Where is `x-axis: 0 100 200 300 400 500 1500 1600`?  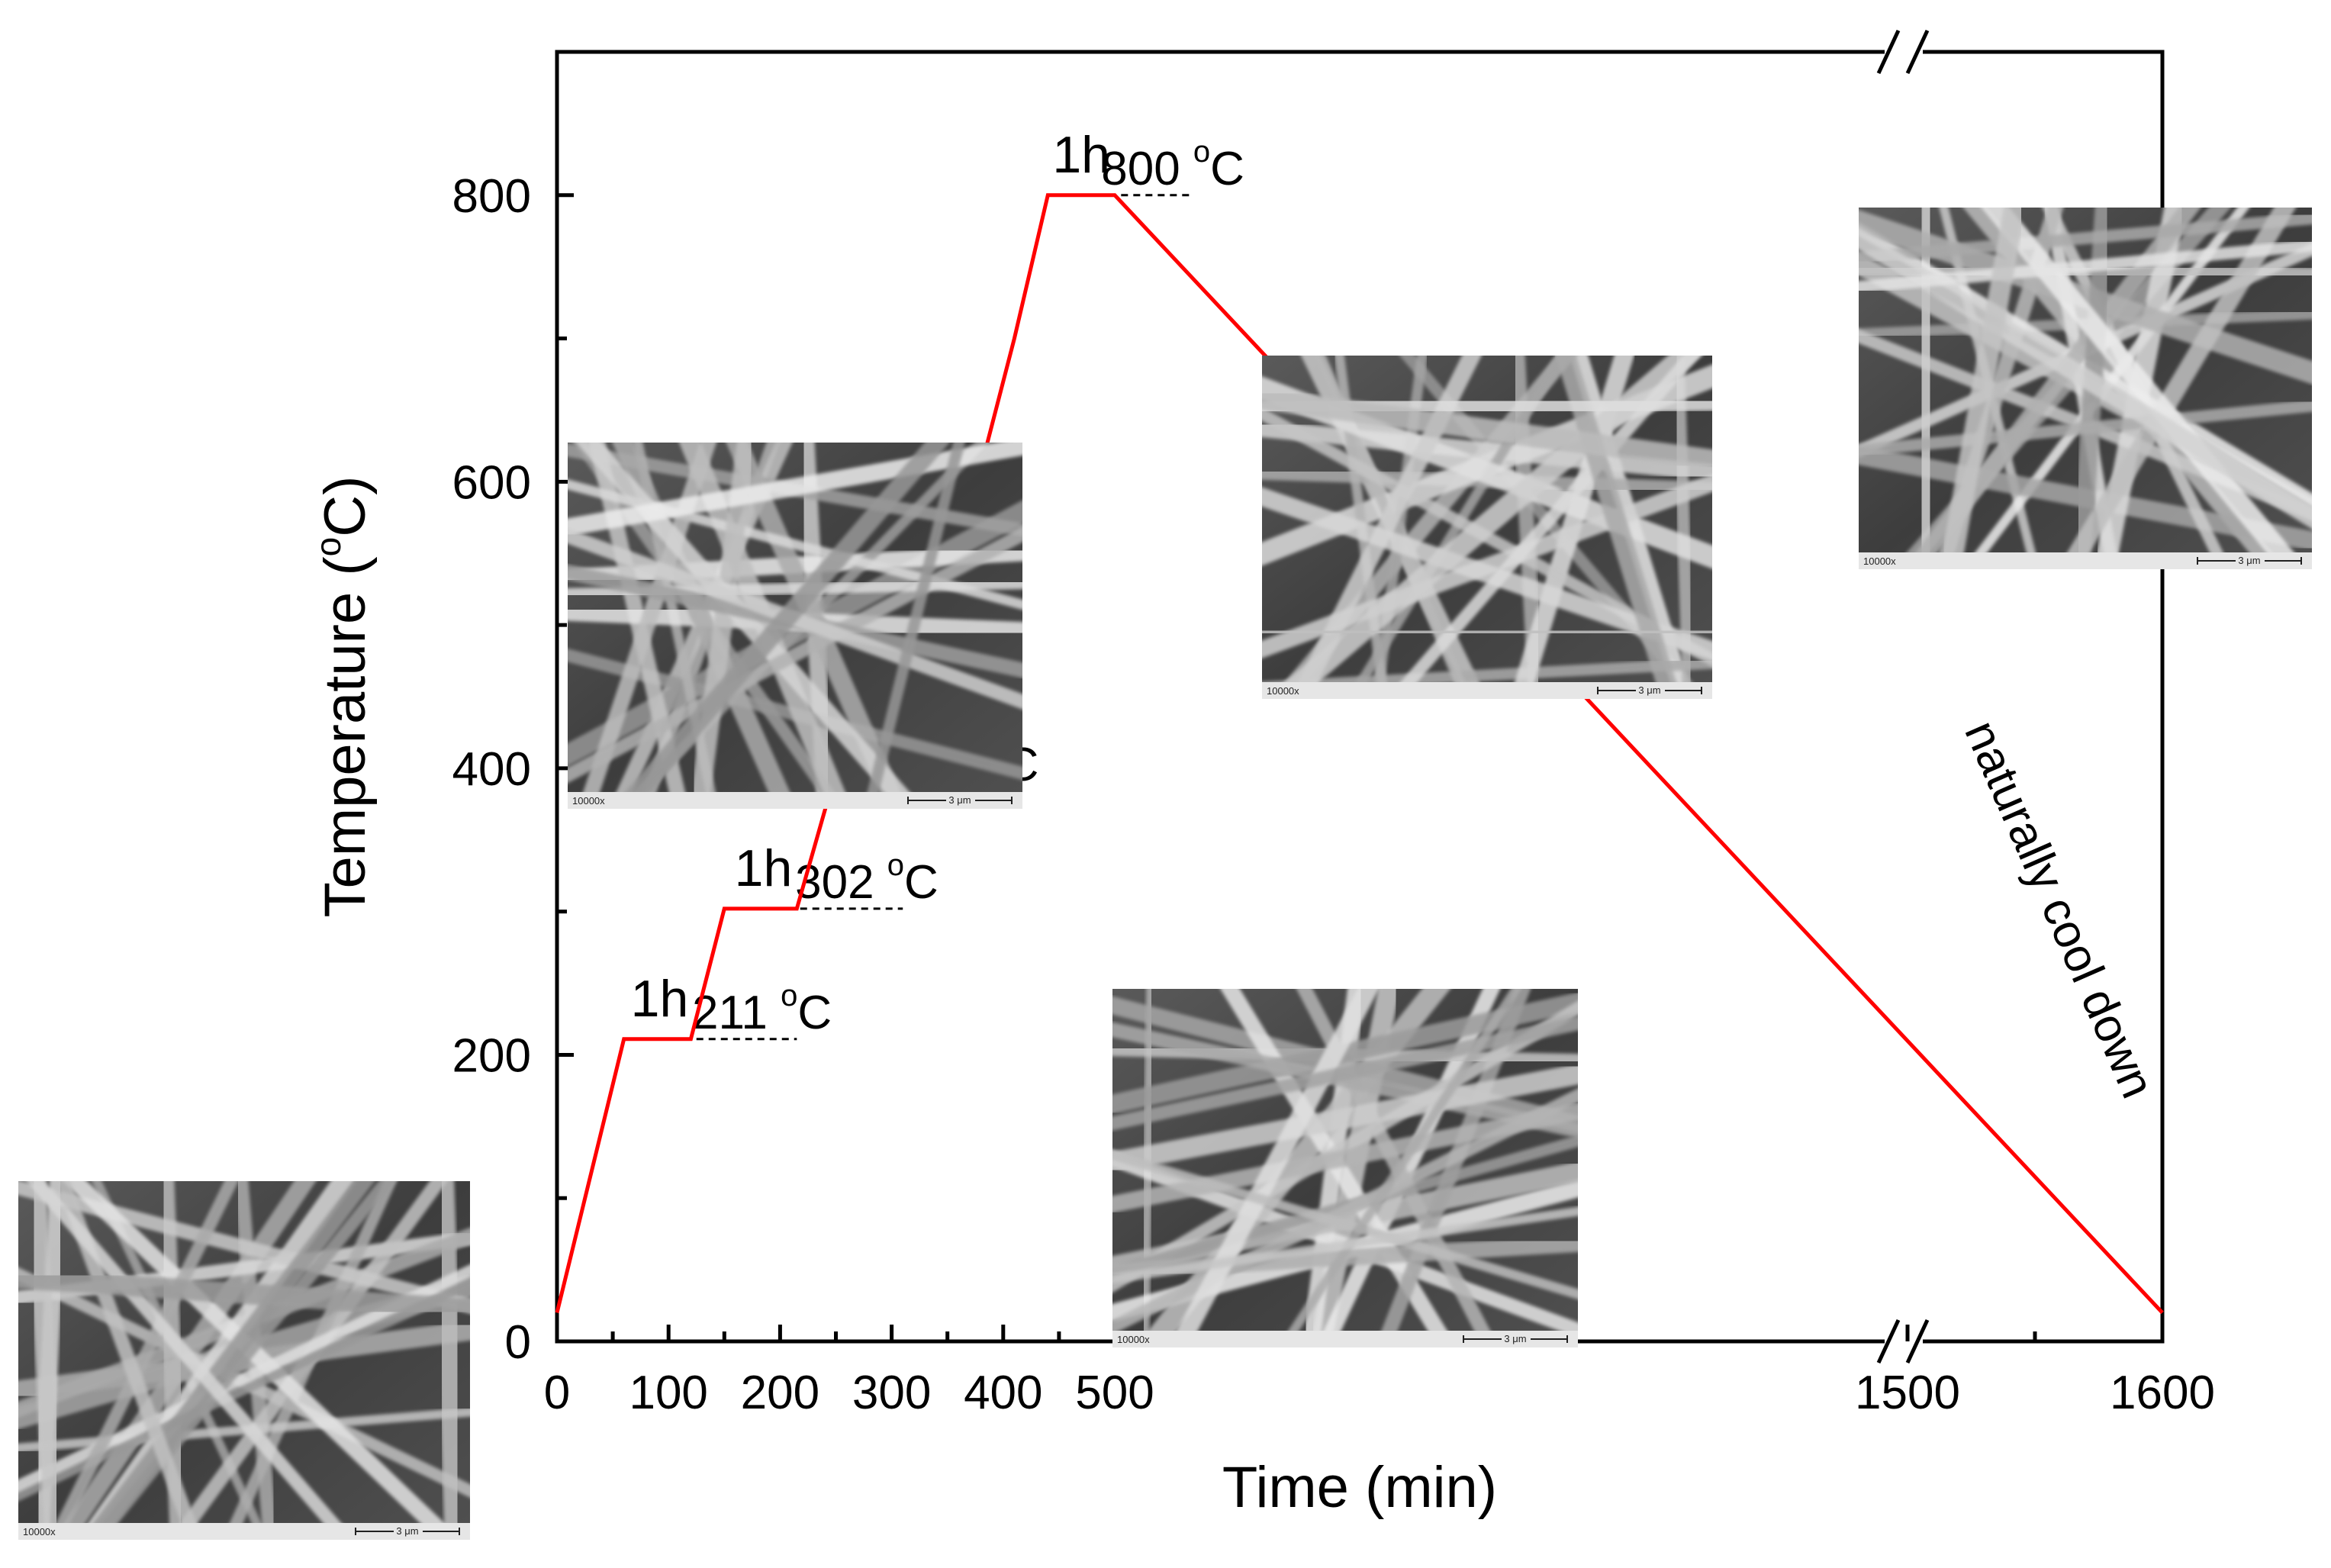 x-axis: 0 100 200 300 400 500 1500 1600 is located at coordinates (1379, 1372).